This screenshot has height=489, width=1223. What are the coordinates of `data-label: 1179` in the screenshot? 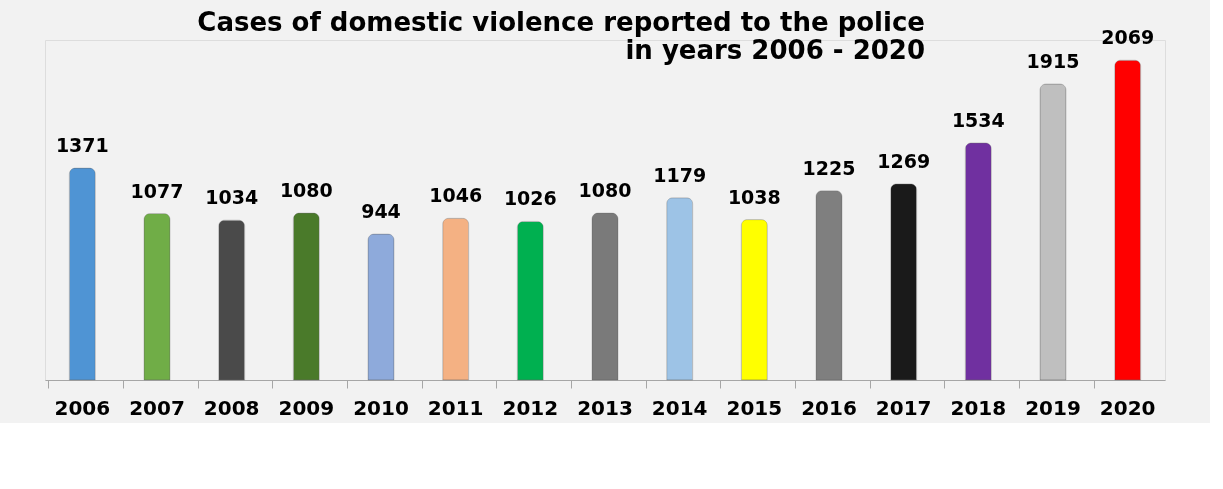 It's located at (680, 174).